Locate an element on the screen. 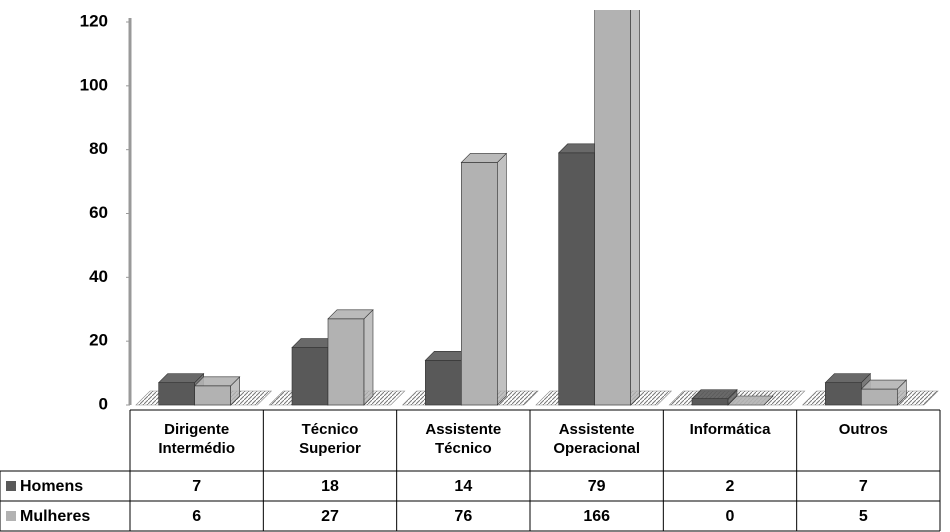 The width and height of the screenshot is (950, 532). table-value: 79 is located at coordinates (597, 486).